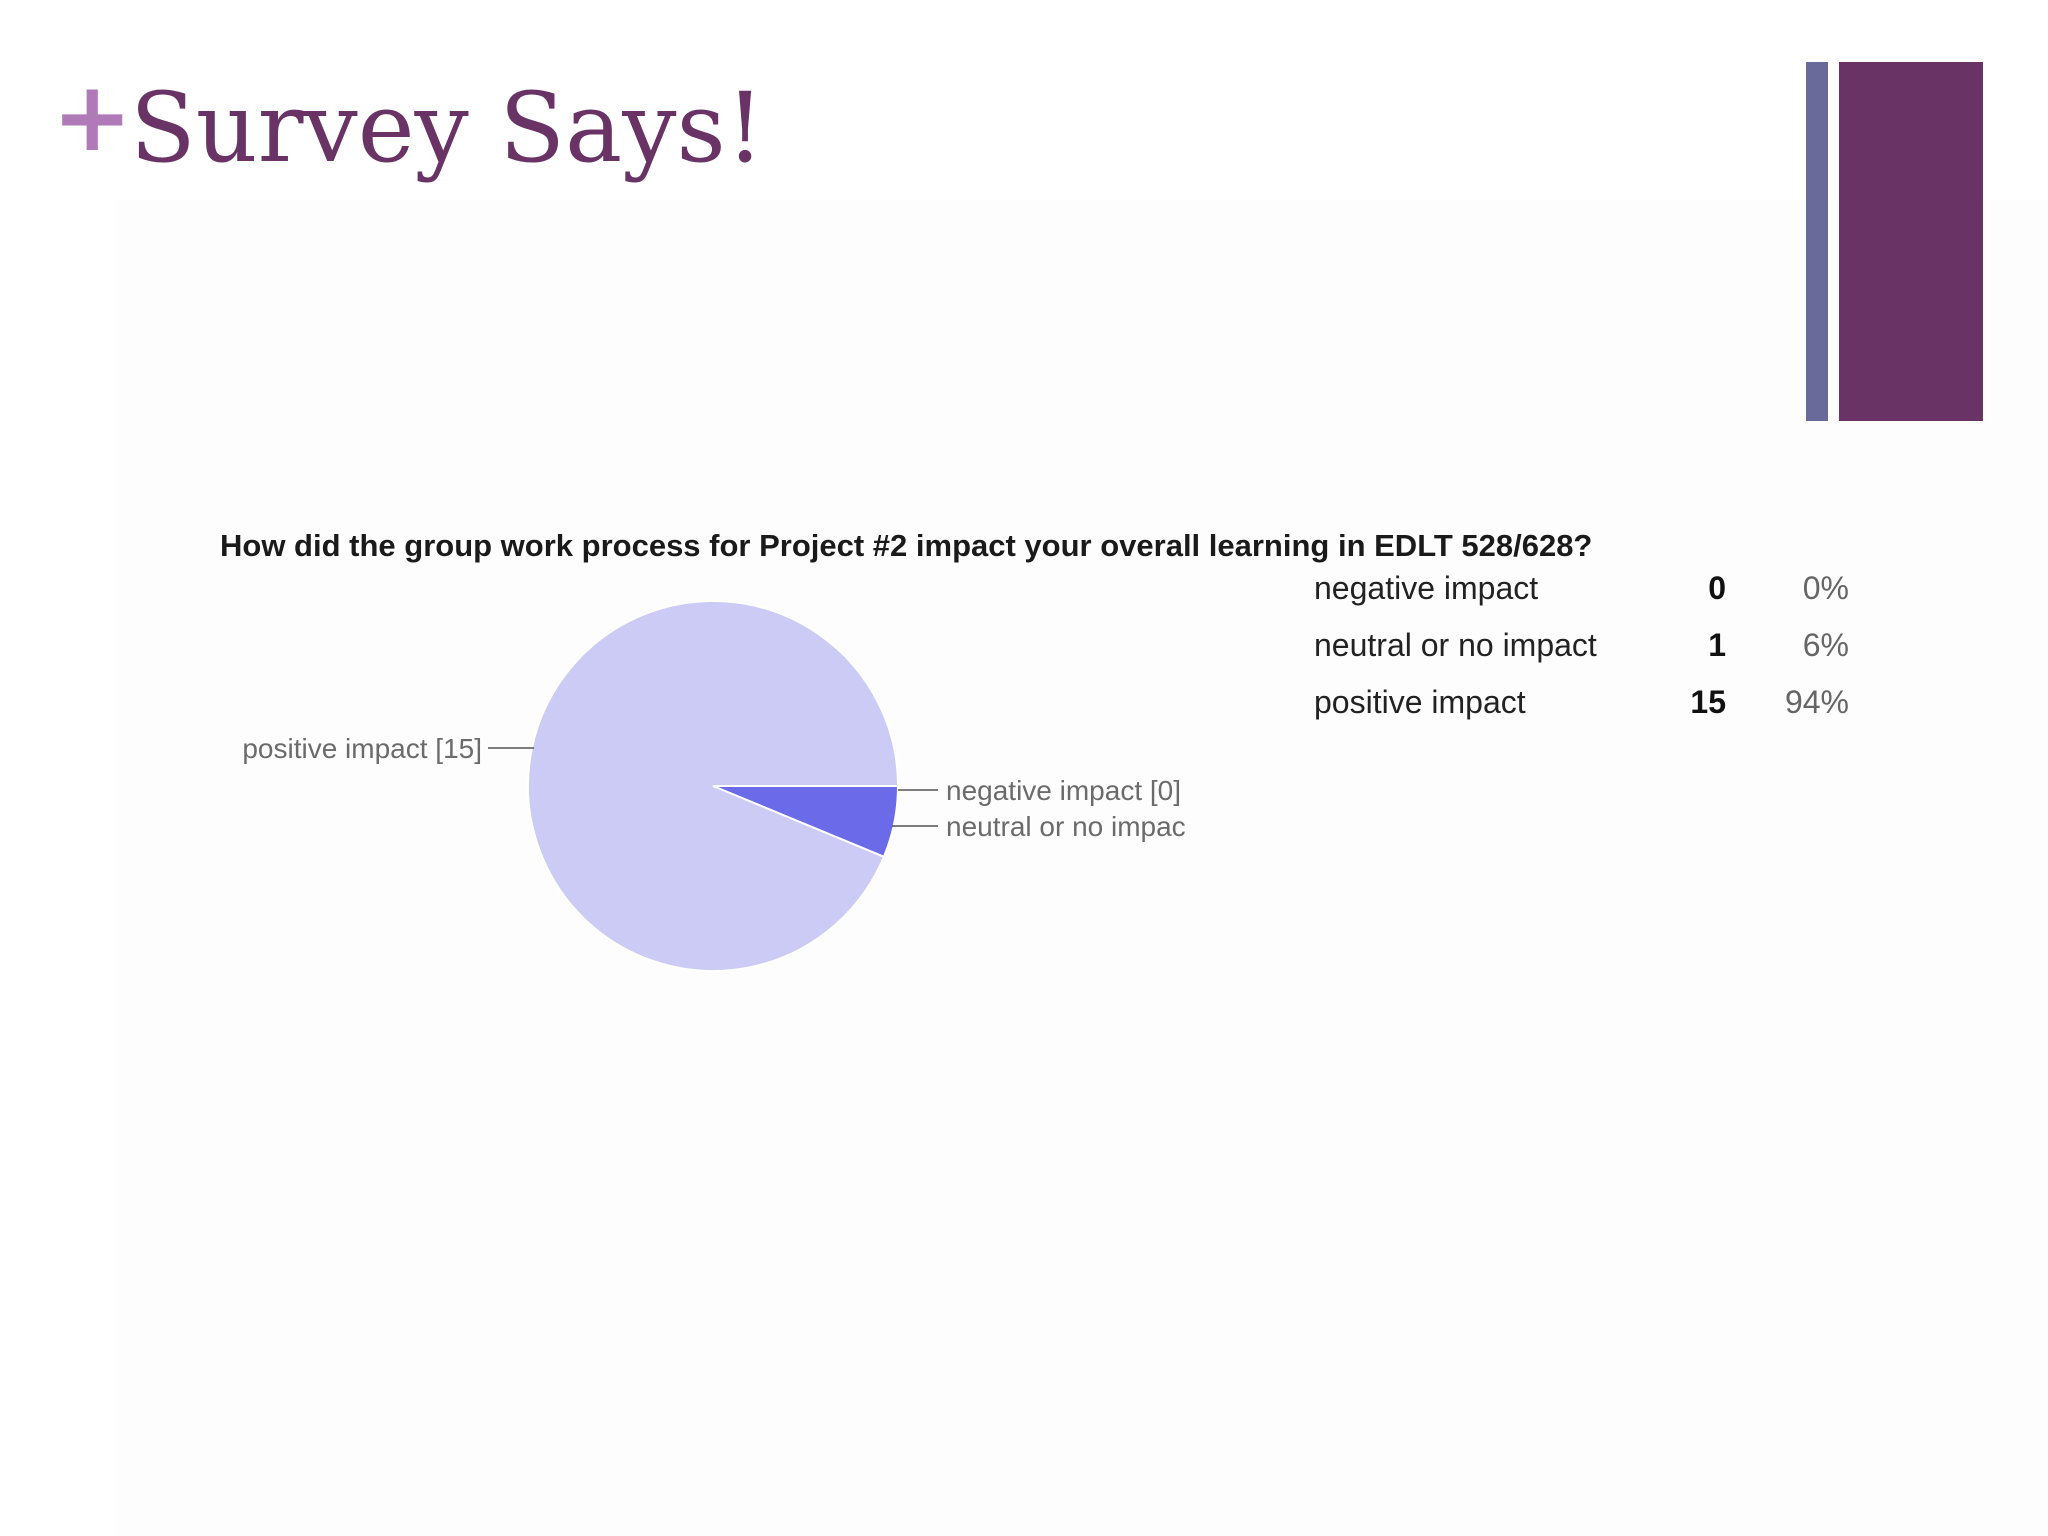 The width and height of the screenshot is (2048, 1536). Describe the element at coordinates (1825, 645) in the screenshot. I see `row-percent: 6%` at that location.